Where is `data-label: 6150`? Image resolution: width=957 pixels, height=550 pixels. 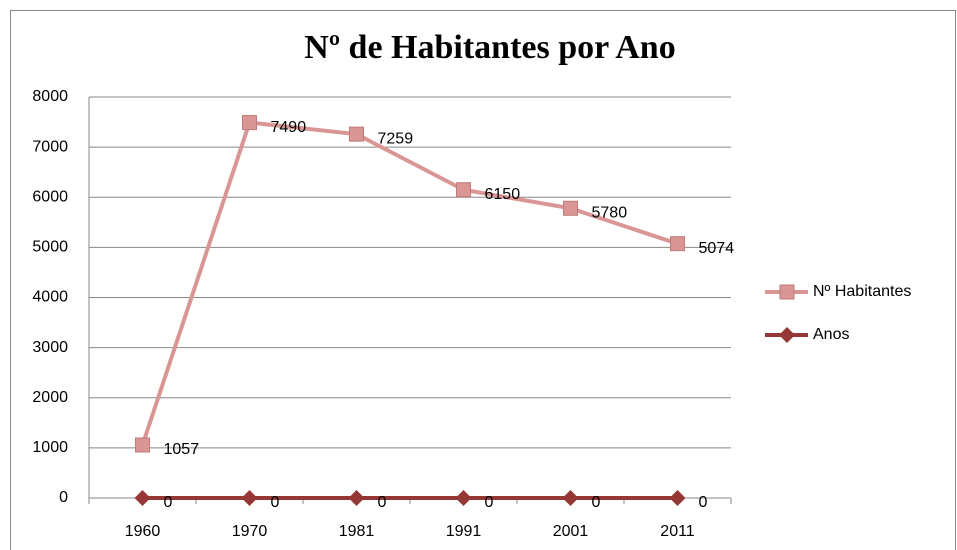 data-label: 6150 is located at coordinates (503, 194).